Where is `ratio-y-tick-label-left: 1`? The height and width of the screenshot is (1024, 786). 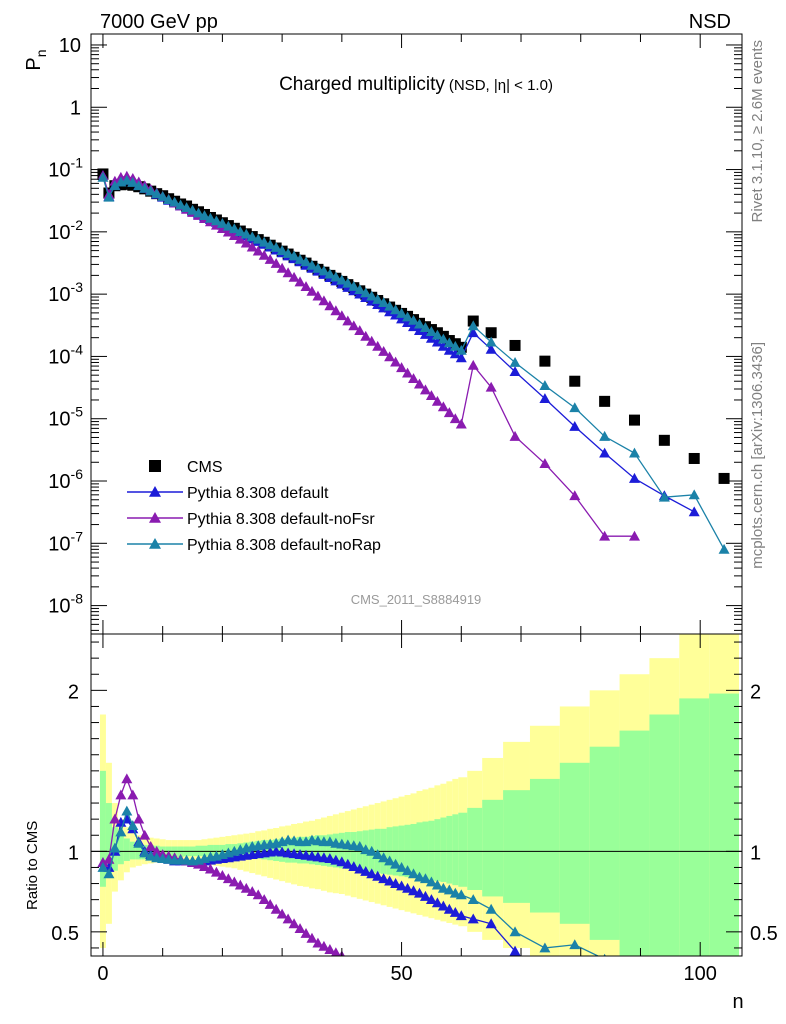 ratio-y-tick-label-left: 1 is located at coordinates (73, 853).